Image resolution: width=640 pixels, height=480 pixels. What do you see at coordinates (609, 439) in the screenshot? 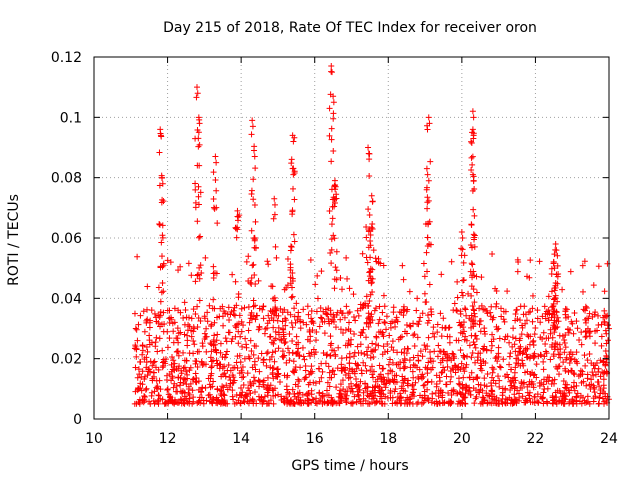
I see `x-tick-label: 24` at bounding box center [609, 439].